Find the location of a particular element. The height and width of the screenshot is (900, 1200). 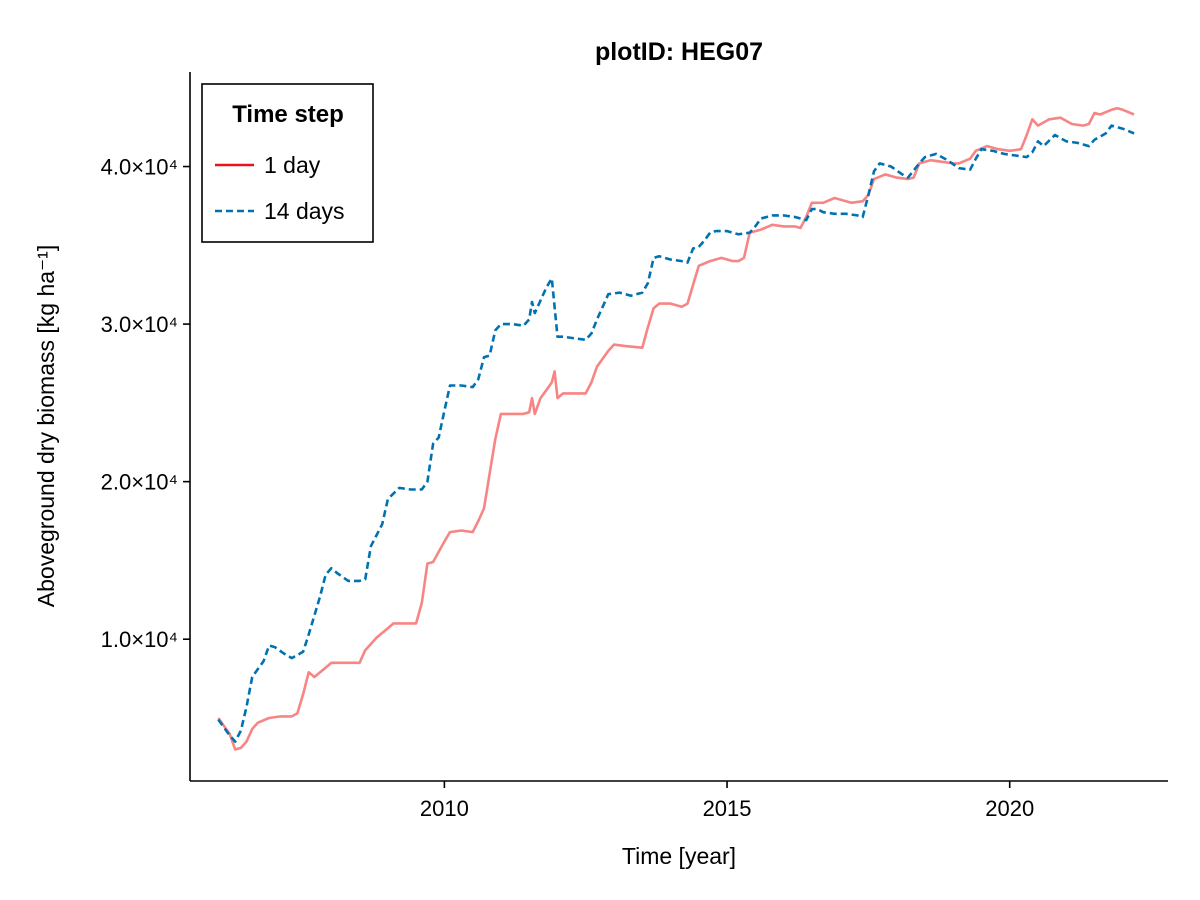

y-tick-label: 4.0×10⁴ is located at coordinates (139, 167).